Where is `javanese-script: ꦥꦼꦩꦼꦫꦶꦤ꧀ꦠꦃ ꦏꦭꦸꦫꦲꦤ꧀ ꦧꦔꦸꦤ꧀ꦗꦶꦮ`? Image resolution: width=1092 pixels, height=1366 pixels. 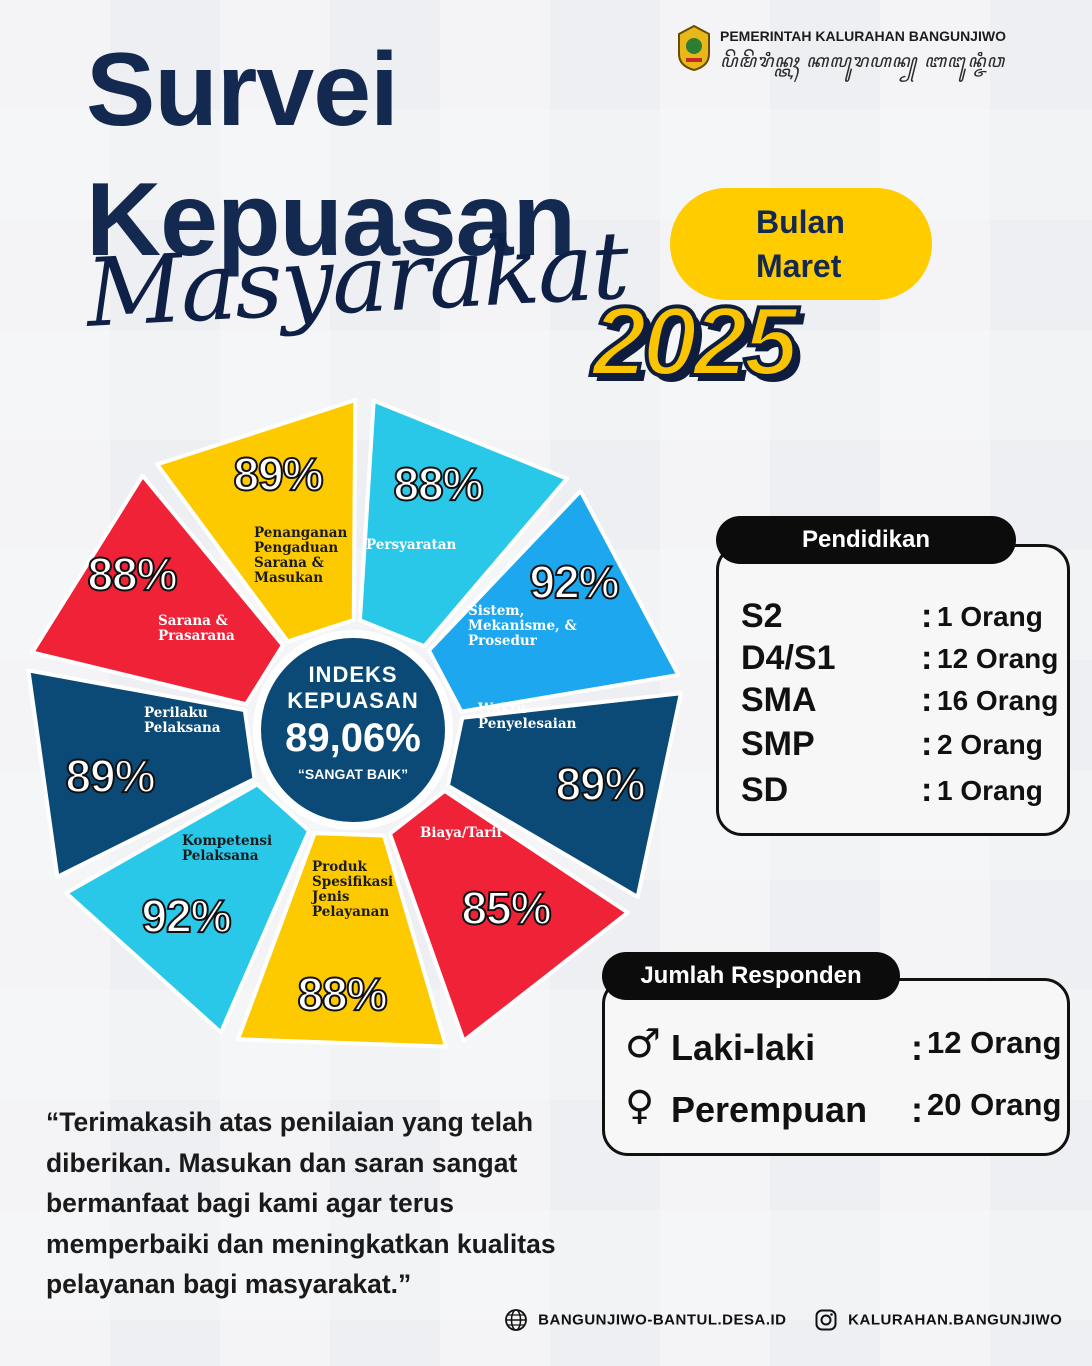
javanese-script: ꦥꦼꦩꦼꦫꦶꦤ꧀ꦠꦃ ꦏꦭꦸꦫꦲꦤ꧀ ꦧꦔꦸꦤ꧀ꦗꦶꦮ is located at coordinates (862, 61).